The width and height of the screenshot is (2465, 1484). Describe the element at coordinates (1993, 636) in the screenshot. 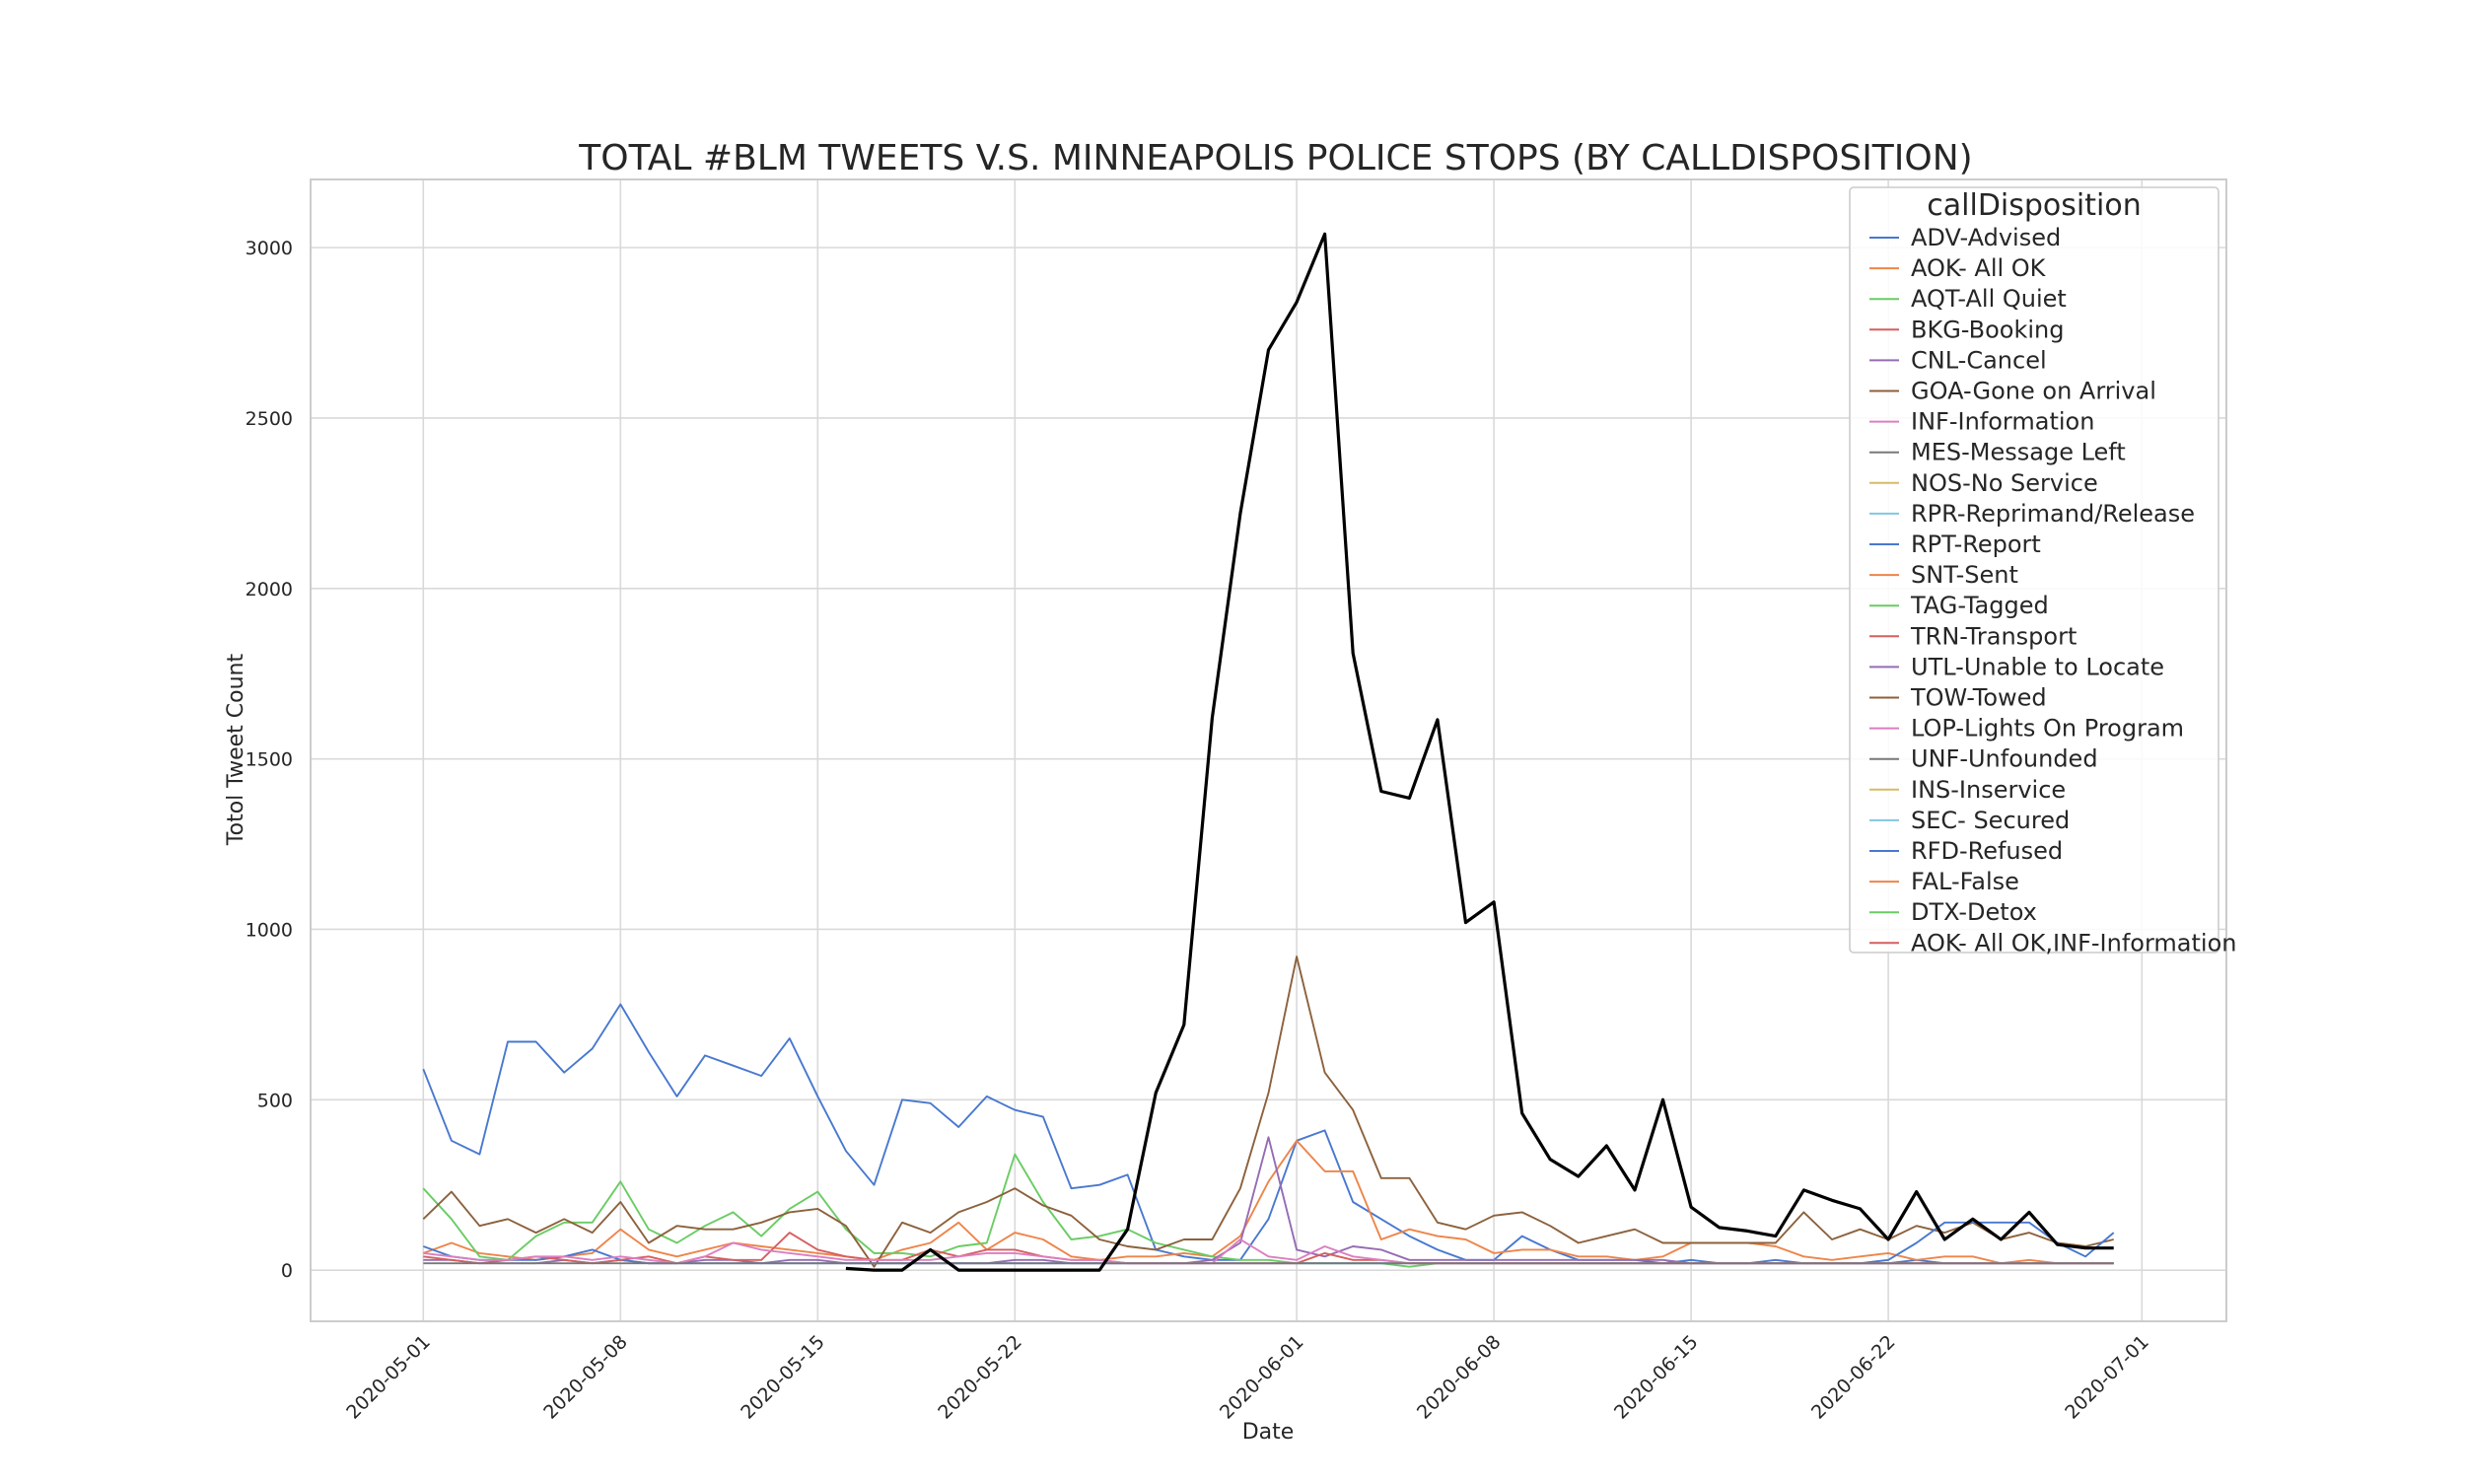

I see `legend-entry: TRN-Transport` at that location.